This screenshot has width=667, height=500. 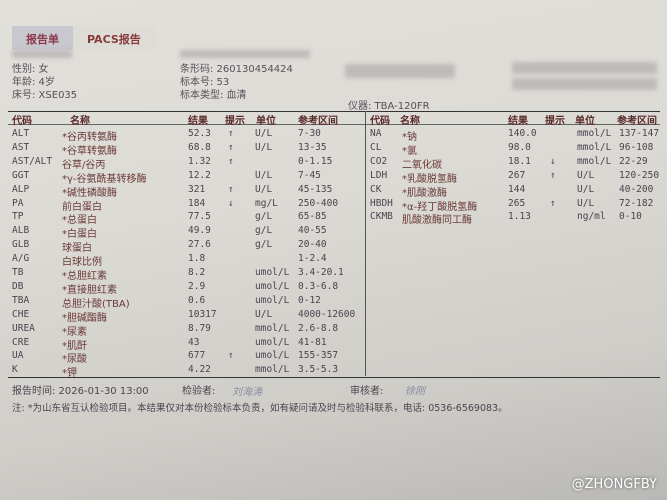 I want to click on row-name: 二氧化碳, so click(x=422, y=165).